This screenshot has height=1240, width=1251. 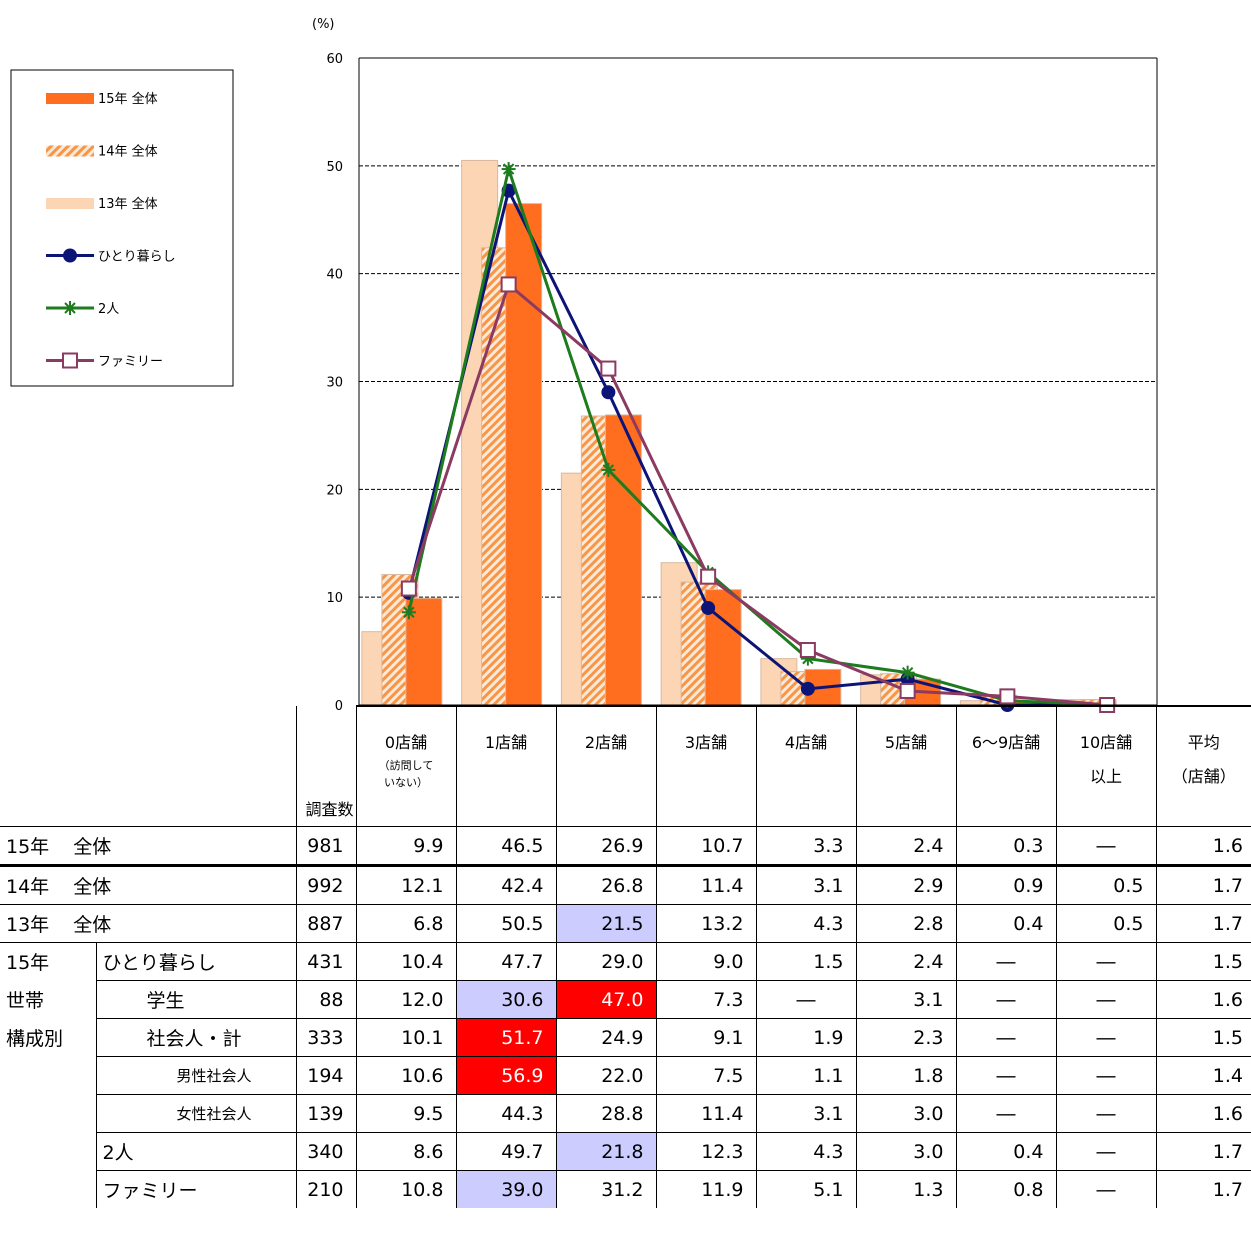 What do you see at coordinates (405, 999) in the screenshot?
I see `value-cell: 12.0` at bounding box center [405, 999].